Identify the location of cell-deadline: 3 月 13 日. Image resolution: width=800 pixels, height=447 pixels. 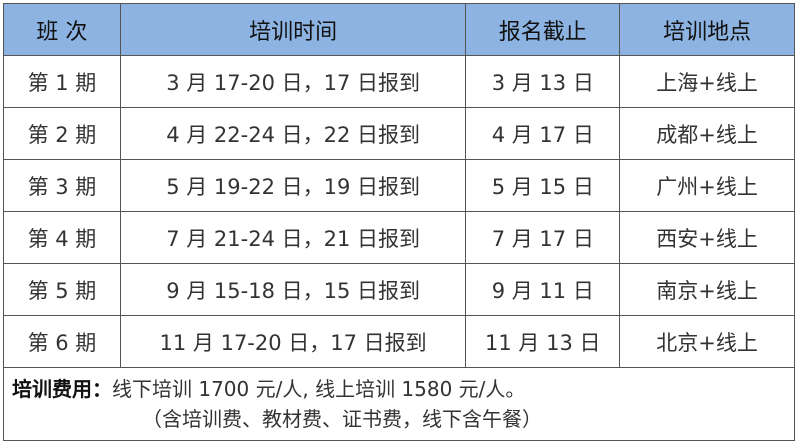
(543, 81).